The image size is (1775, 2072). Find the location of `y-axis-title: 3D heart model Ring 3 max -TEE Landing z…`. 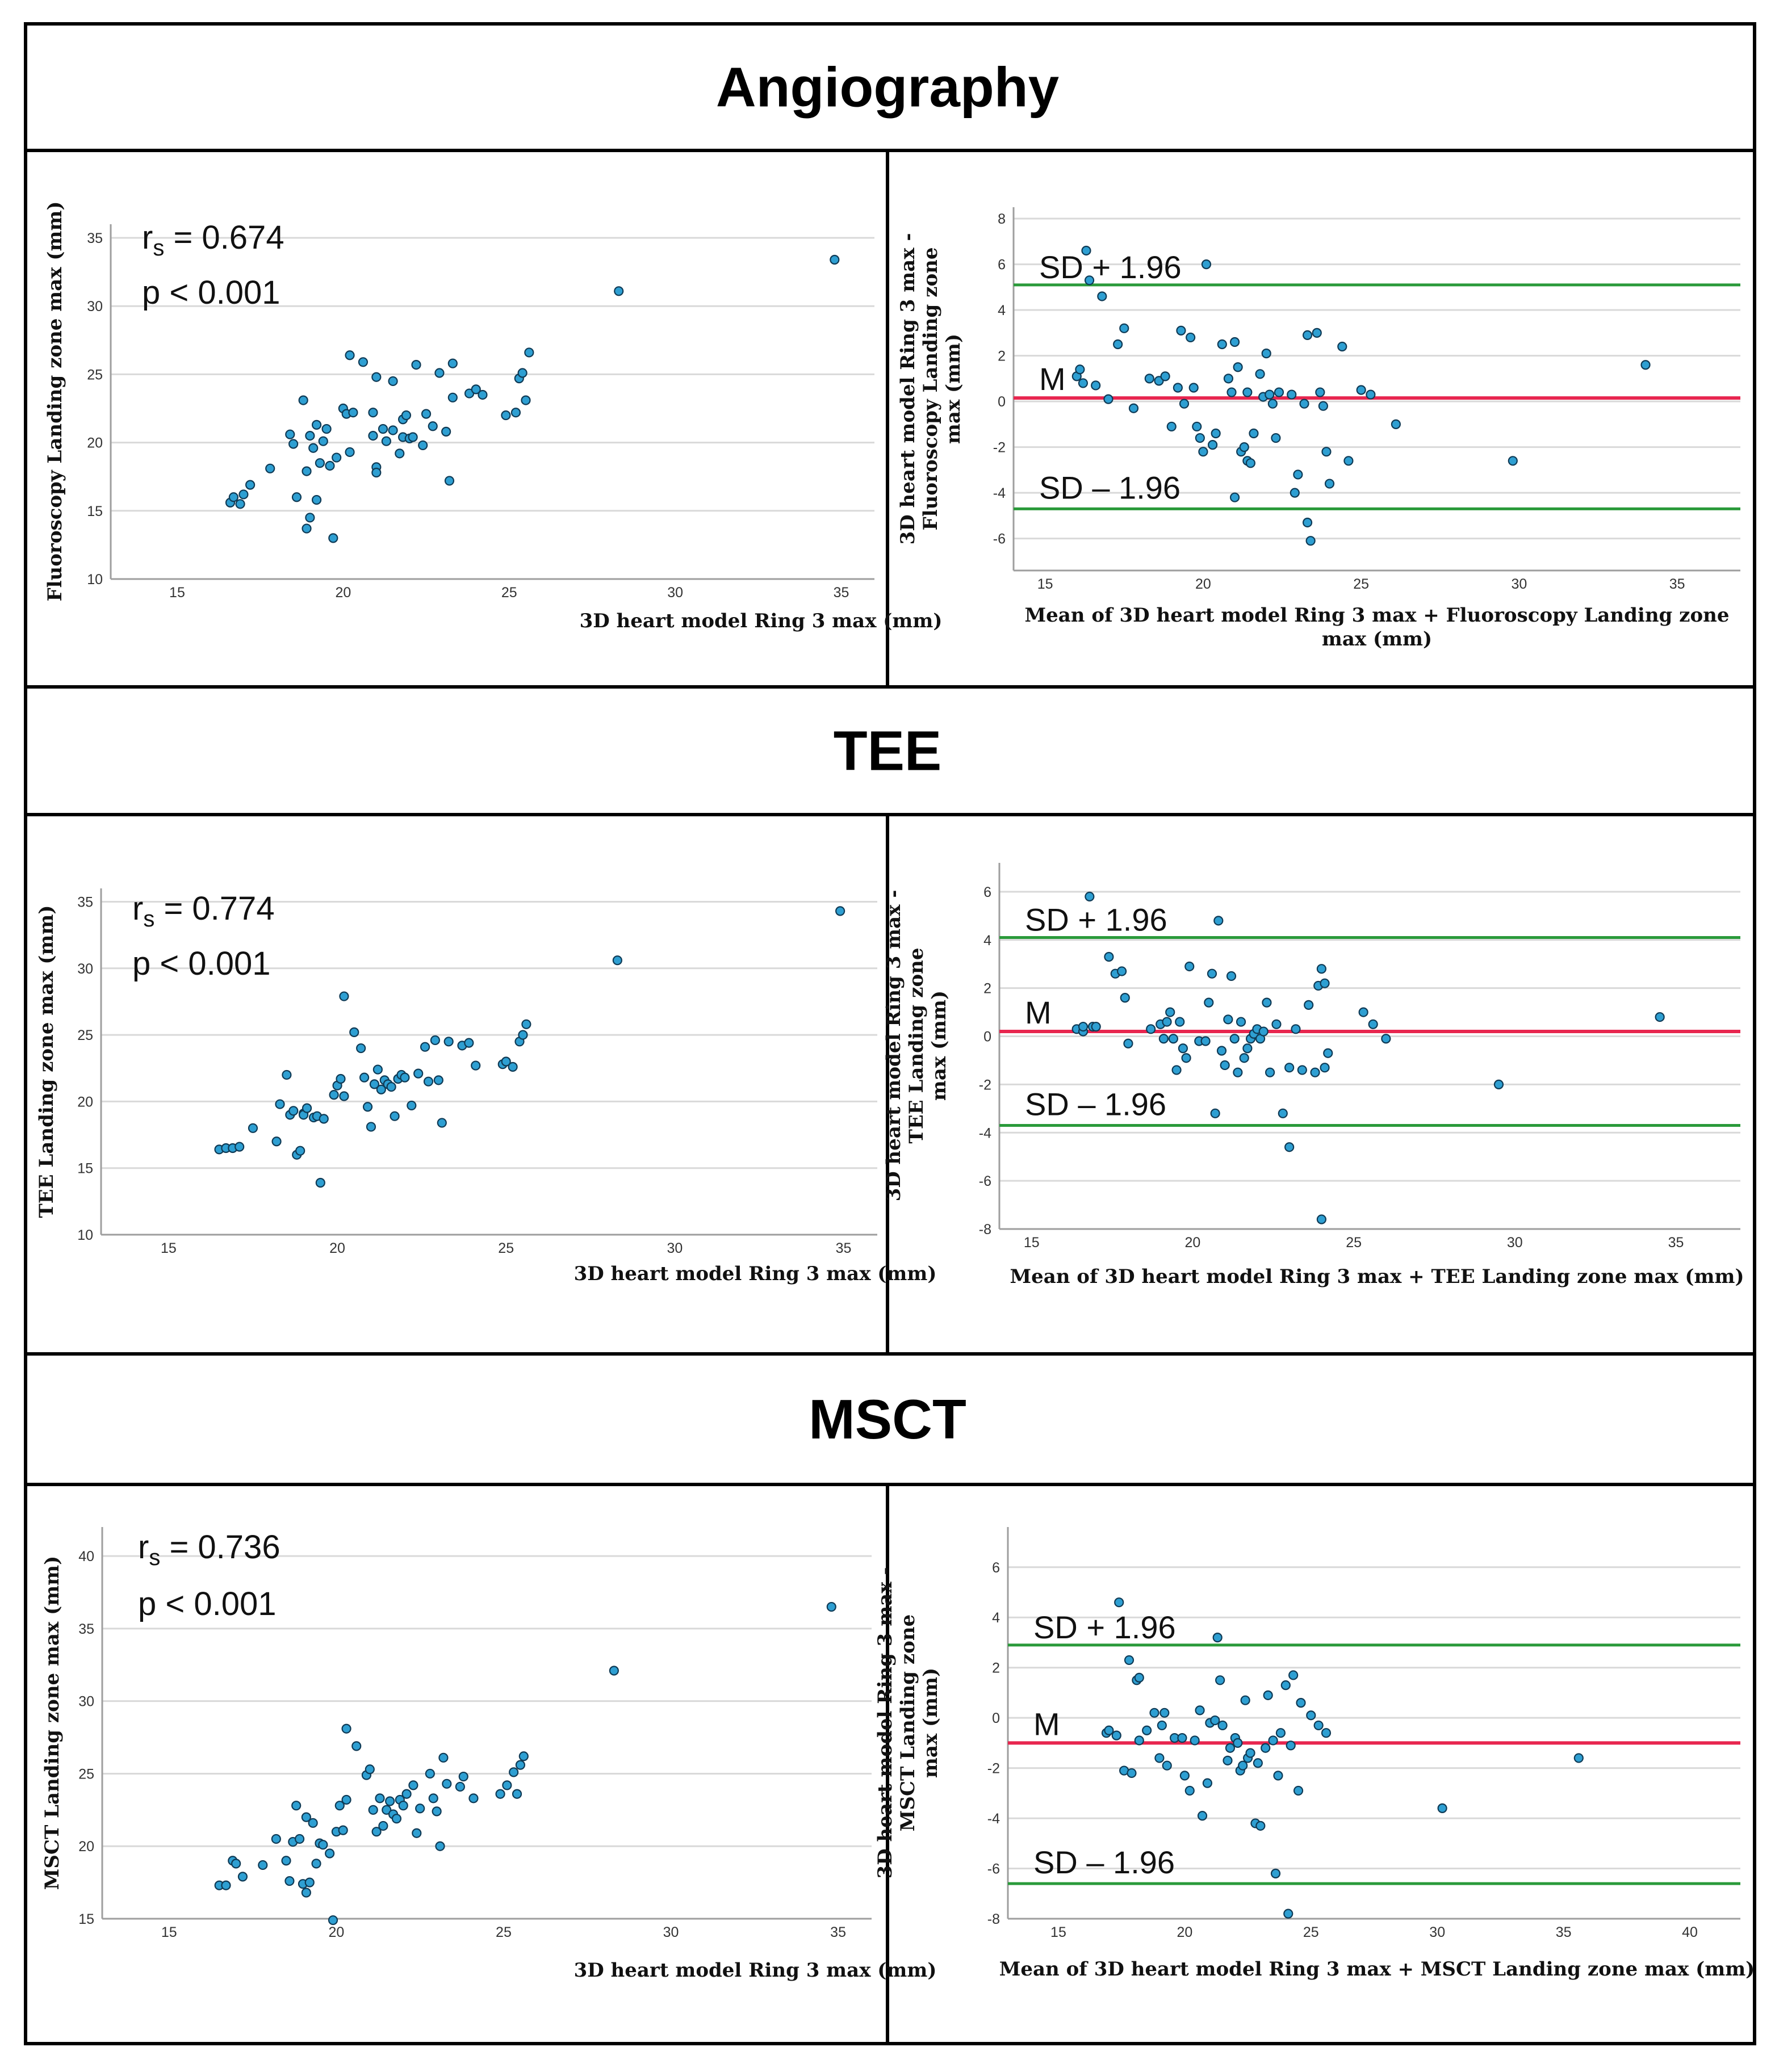

y-axis-title: 3D heart model Ring 3 max -TEE Landing z… is located at coordinates (916, 1046).